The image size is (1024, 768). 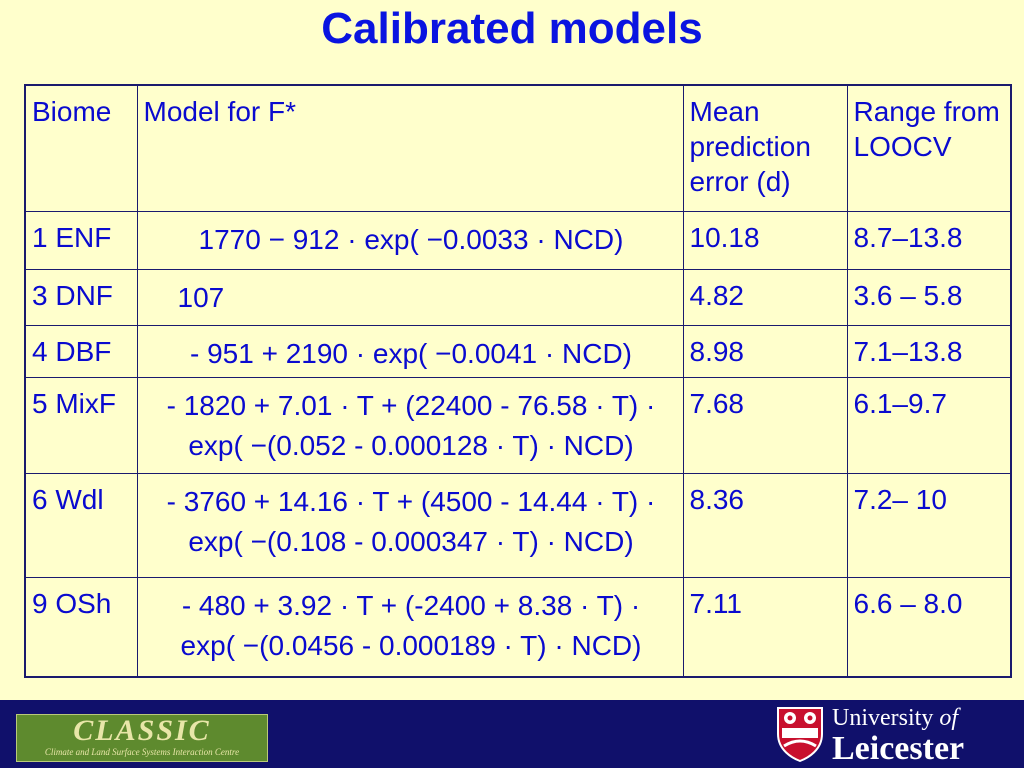 I want to click on error-cell: 8.98, so click(x=765, y=351).